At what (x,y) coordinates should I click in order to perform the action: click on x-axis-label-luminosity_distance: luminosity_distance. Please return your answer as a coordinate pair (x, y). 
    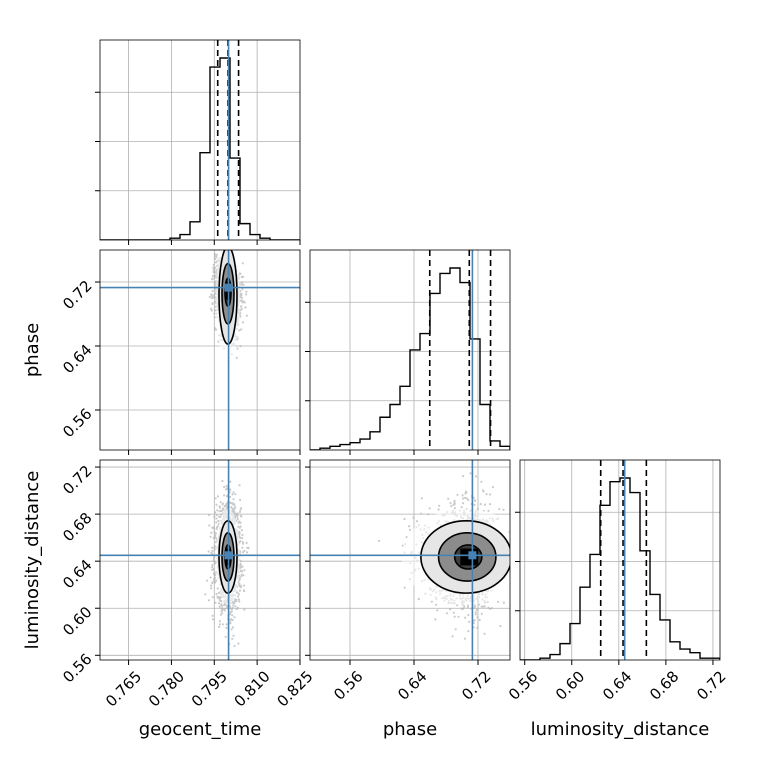
    Looking at the image, I should click on (620, 729).